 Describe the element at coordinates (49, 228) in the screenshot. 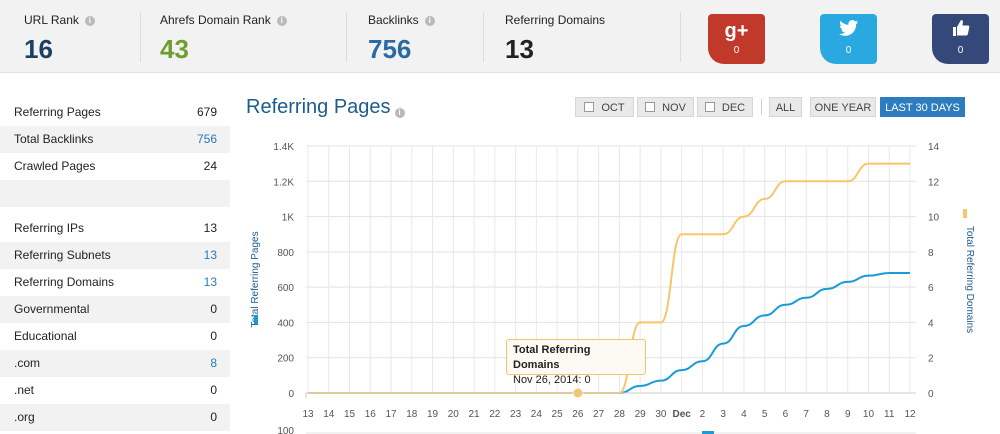

I see `metric-label: Referring IPs` at that location.